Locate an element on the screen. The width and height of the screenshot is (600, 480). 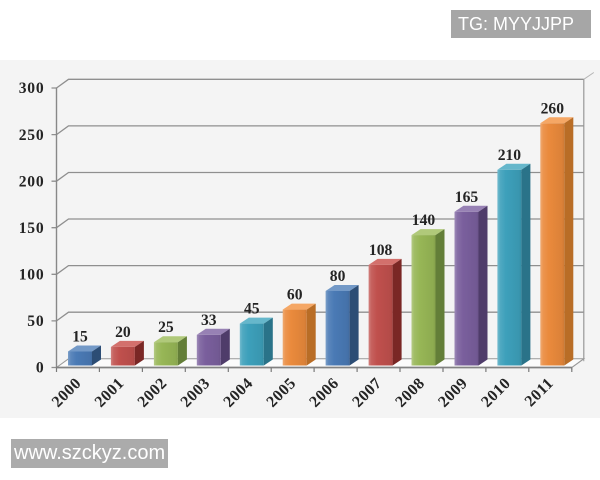
svg-text: 140 is located at coordinates (424, 220).